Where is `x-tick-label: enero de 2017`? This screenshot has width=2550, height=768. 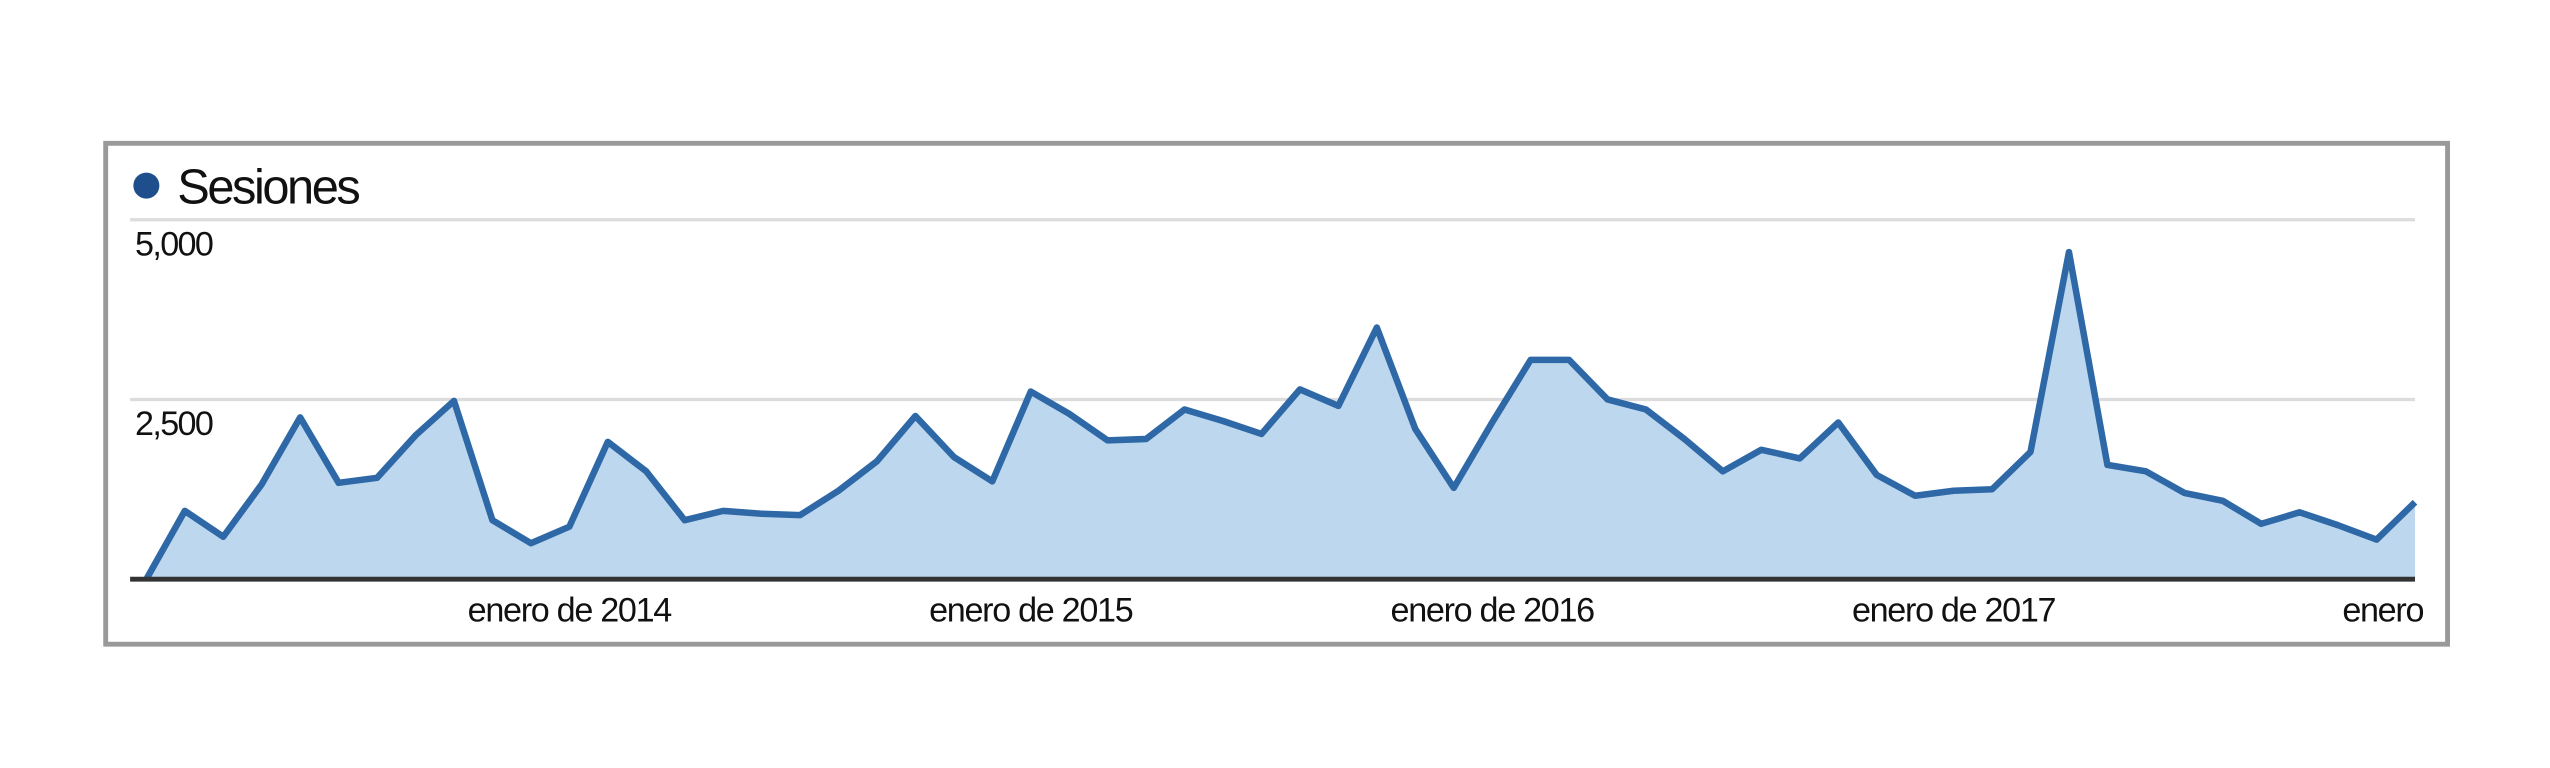
x-tick-label: enero de 2017 is located at coordinates (1954, 610).